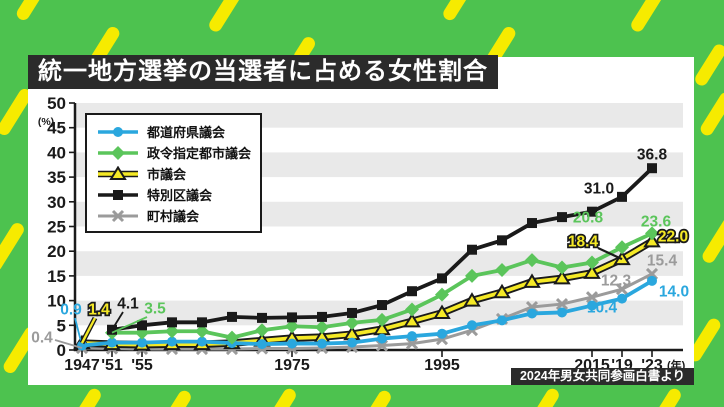 Image resolution: width=724 pixels, height=407 pixels. Describe the element at coordinates (656, 222) in the screenshot. I see `svg-text: 23.6` at that location.